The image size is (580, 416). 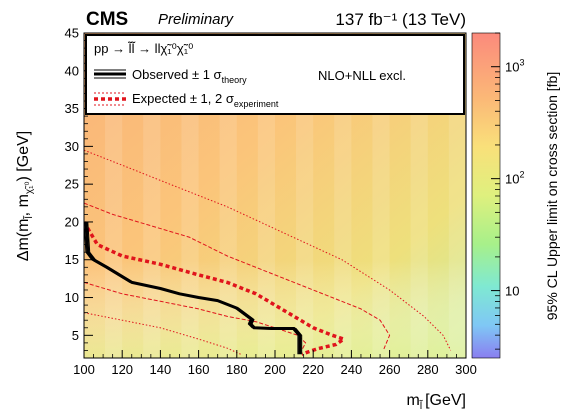 What do you see at coordinates (122, 369) in the screenshot?
I see `x-tick-label: 120` at bounding box center [122, 369].